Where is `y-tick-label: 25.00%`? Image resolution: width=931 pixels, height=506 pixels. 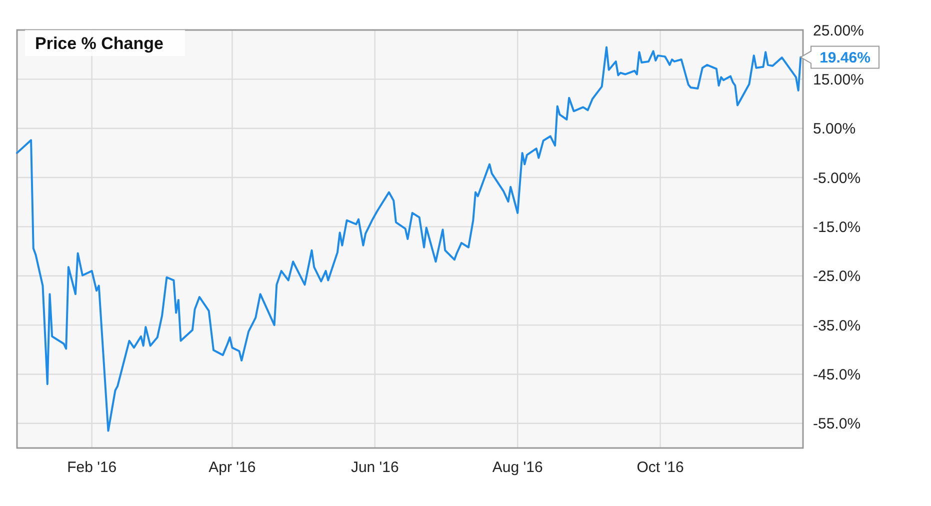 y-tick-label: 25.00% is located at coordinates (838, 31).